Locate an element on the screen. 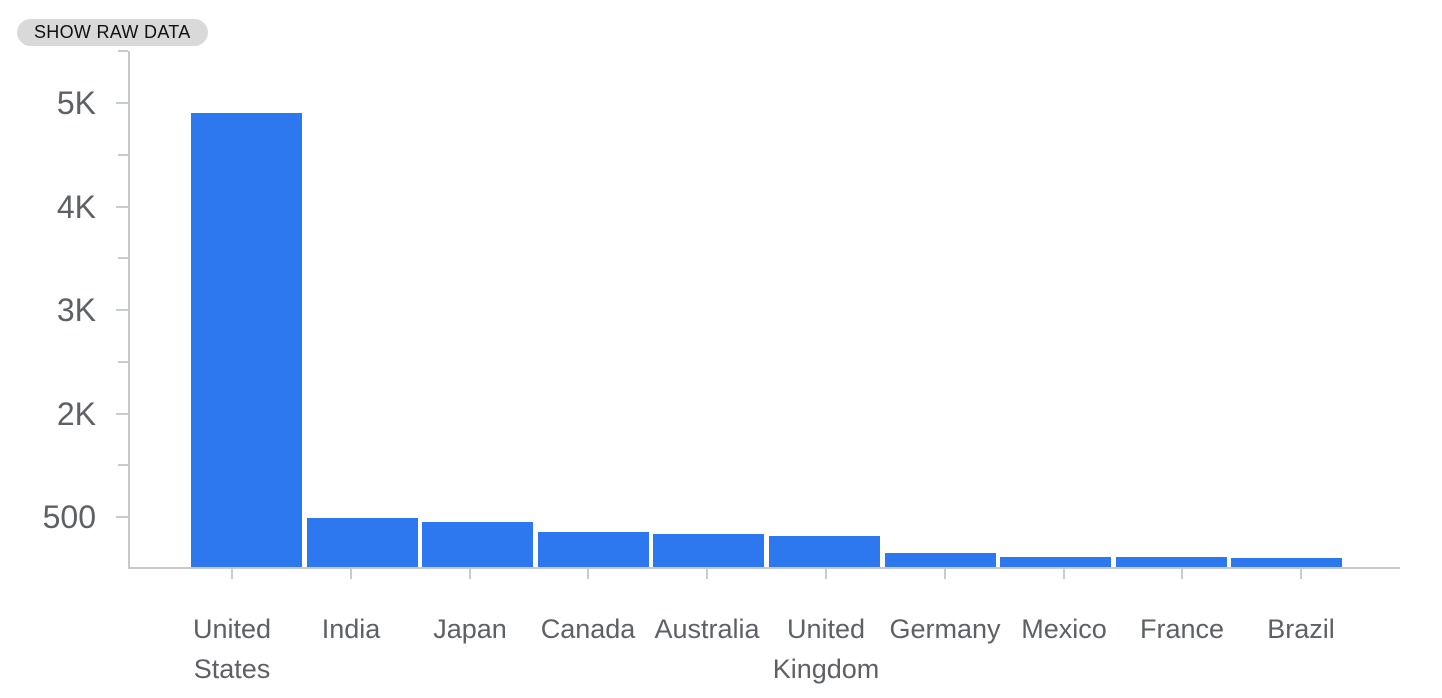 The image size is (1442, 698). bar-australia is located at coordinates (708, 550).